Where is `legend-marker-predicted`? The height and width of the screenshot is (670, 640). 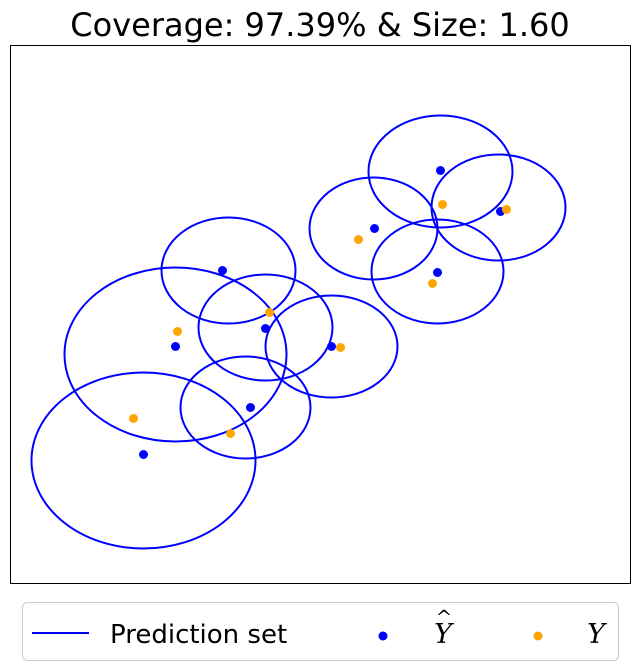 legend-marker-predicted is located at coordinates (383, 636).